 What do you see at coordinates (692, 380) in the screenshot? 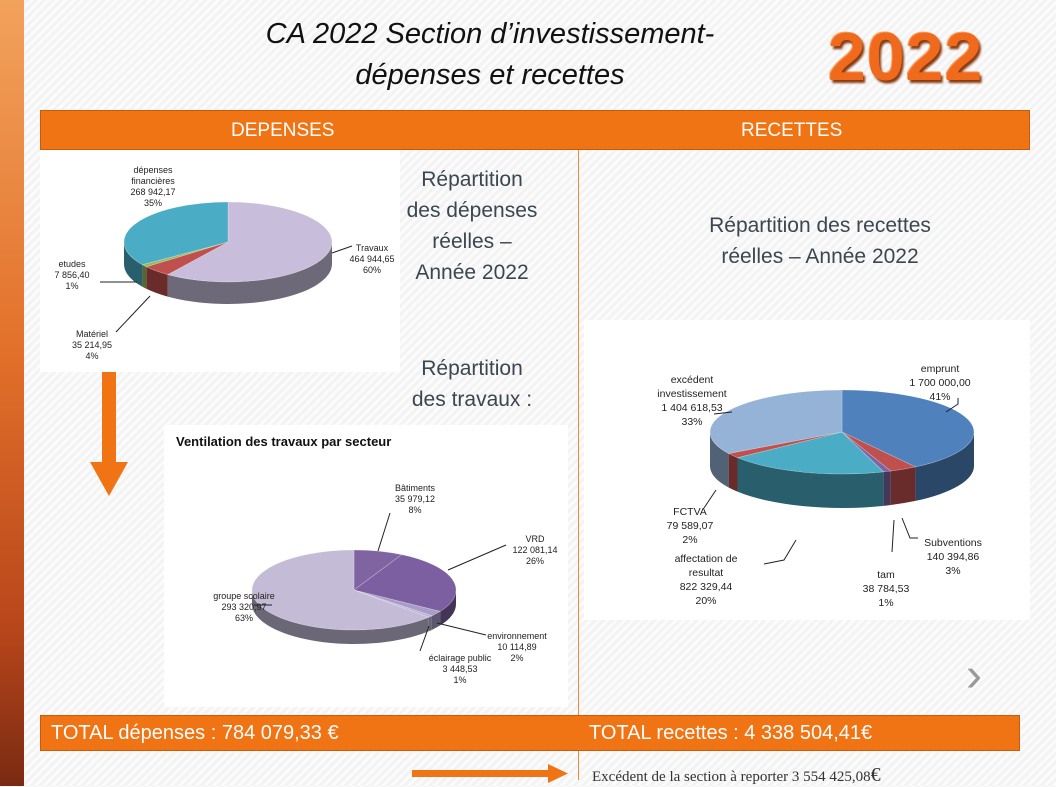
I see `slice-label: excédent` at bounding box center [692, 380].